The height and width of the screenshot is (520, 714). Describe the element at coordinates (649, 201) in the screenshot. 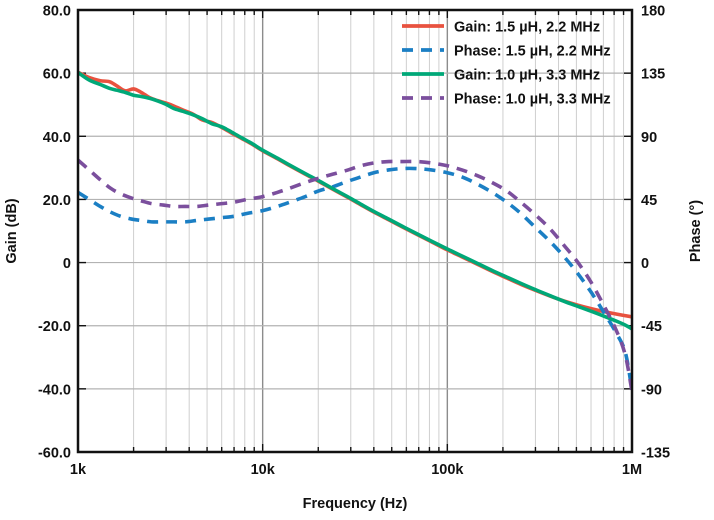

I see `y2-tick-label-3: 45` at that location.